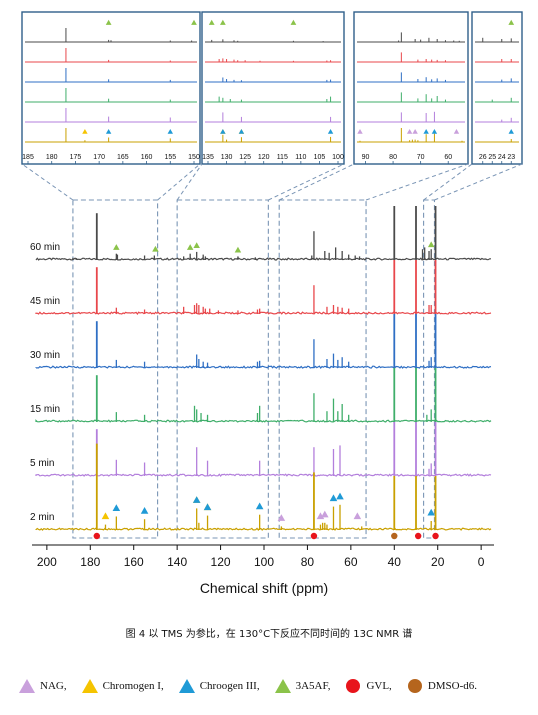 The height and width of the screenshot is (715, 538). What do you see at coordinates (421, 157) in the screenshot?
I see `inset-tick-label: 70` at bounding box center [421, 157].